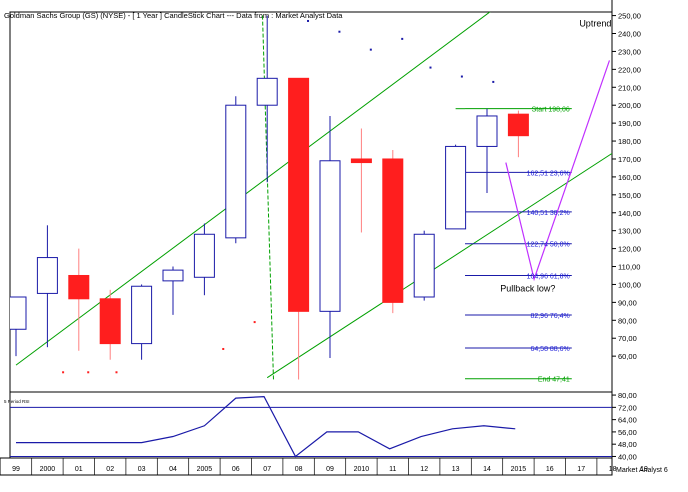  What do you see at coordinates (629, 267) in the screenshot?
I see `price-tick-label: 110,00` at bounding box center [629, 267].